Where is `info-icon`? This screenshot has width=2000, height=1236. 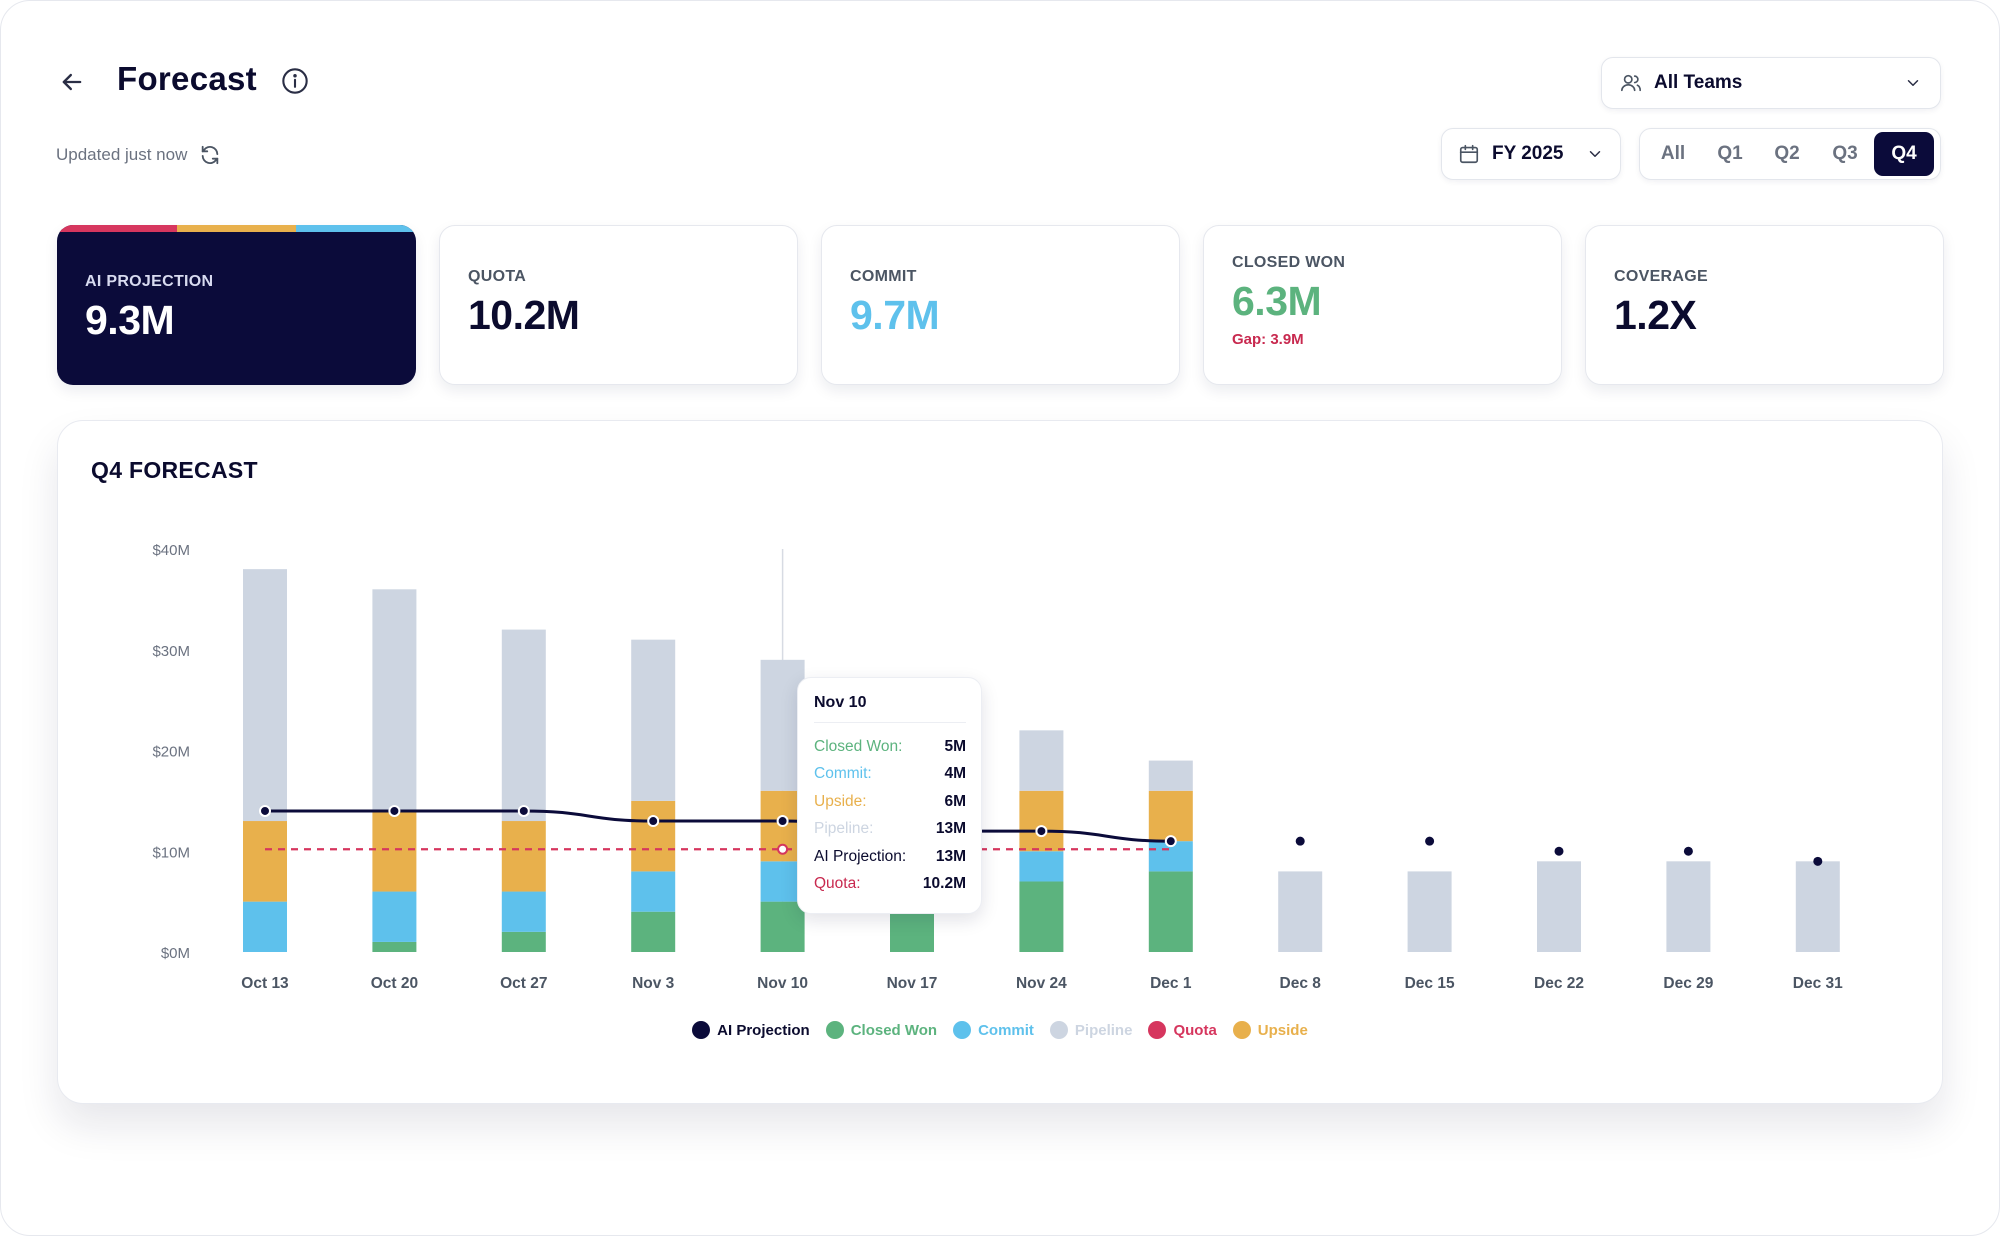
info-icon is located at coordinates (295, 81).